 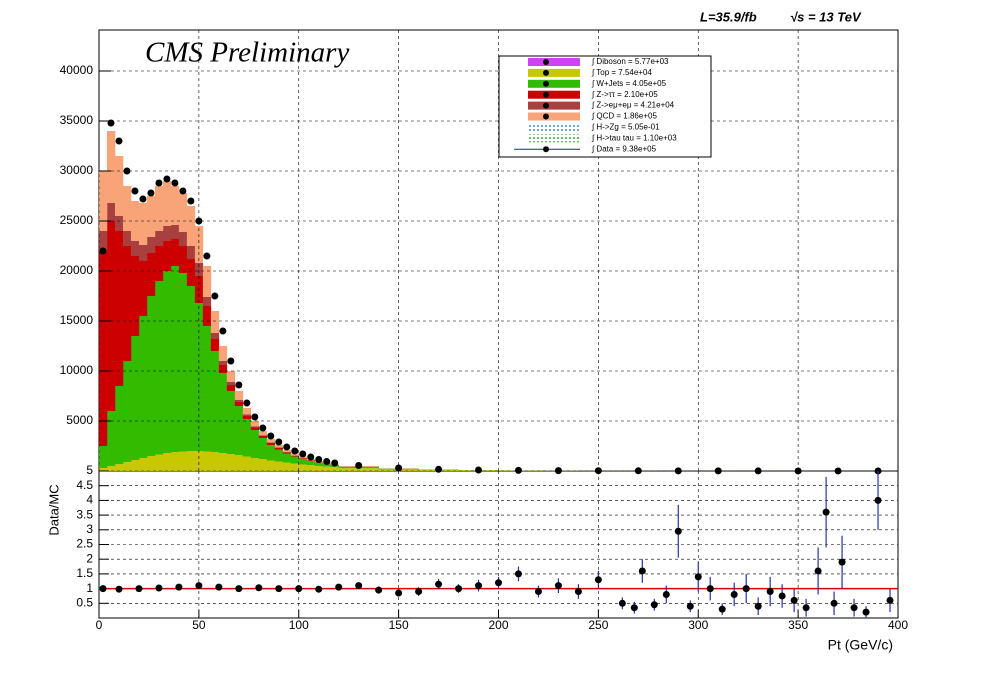 I want to click on y-tick-label: 30000, so click(x=77, y=170).